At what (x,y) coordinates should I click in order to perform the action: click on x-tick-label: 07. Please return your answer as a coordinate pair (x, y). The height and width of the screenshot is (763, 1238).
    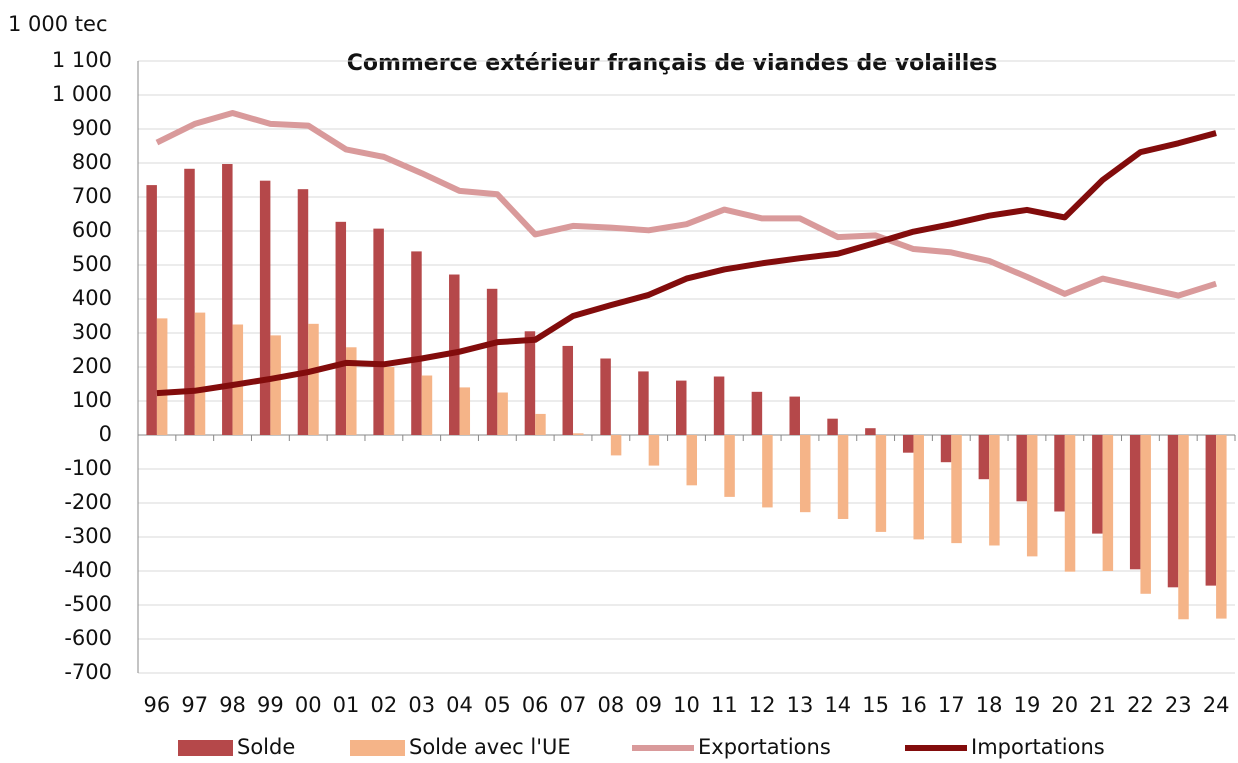
    Looking at the image, I should click on (573, 705).